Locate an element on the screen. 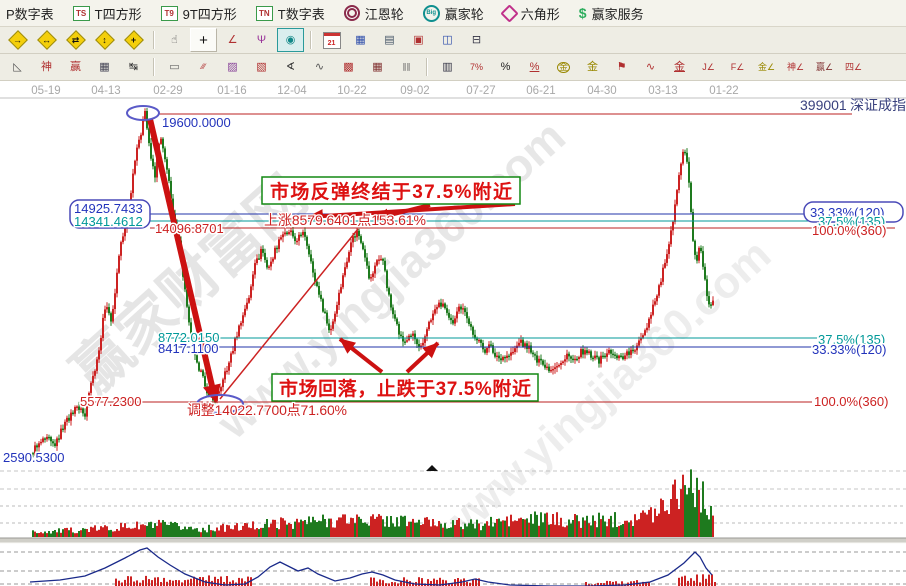 The image size is (906, 586). wave-tool-icon: ∿ is located at coordinates (650, 66).